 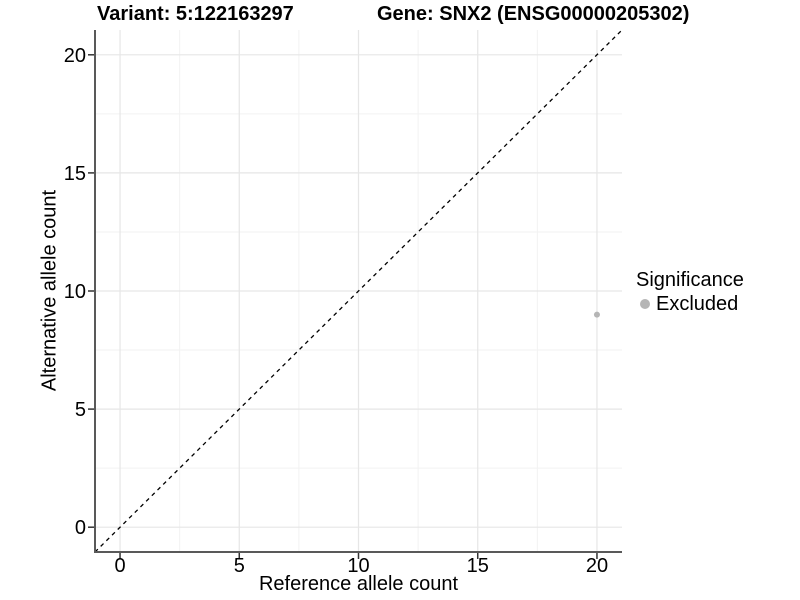 What do you see at coordinates (75, 56) in the screenshot?
I see `y-tick-label: 20` at bounding box center [75, 56].